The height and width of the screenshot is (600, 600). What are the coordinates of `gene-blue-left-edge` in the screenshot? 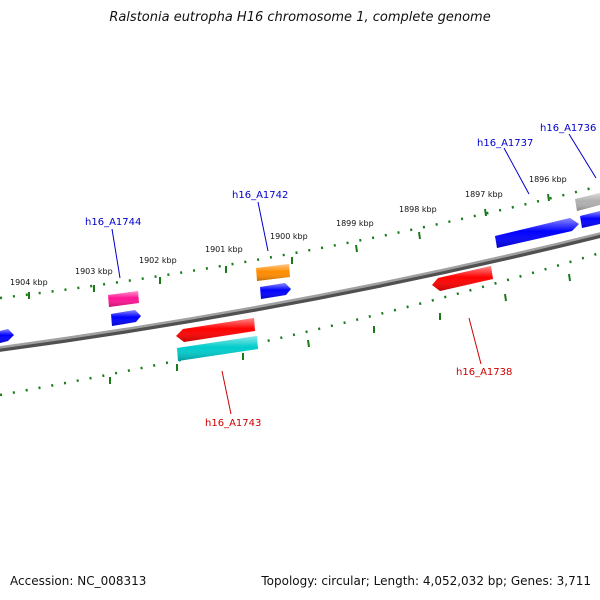 It's located at (7, 336).